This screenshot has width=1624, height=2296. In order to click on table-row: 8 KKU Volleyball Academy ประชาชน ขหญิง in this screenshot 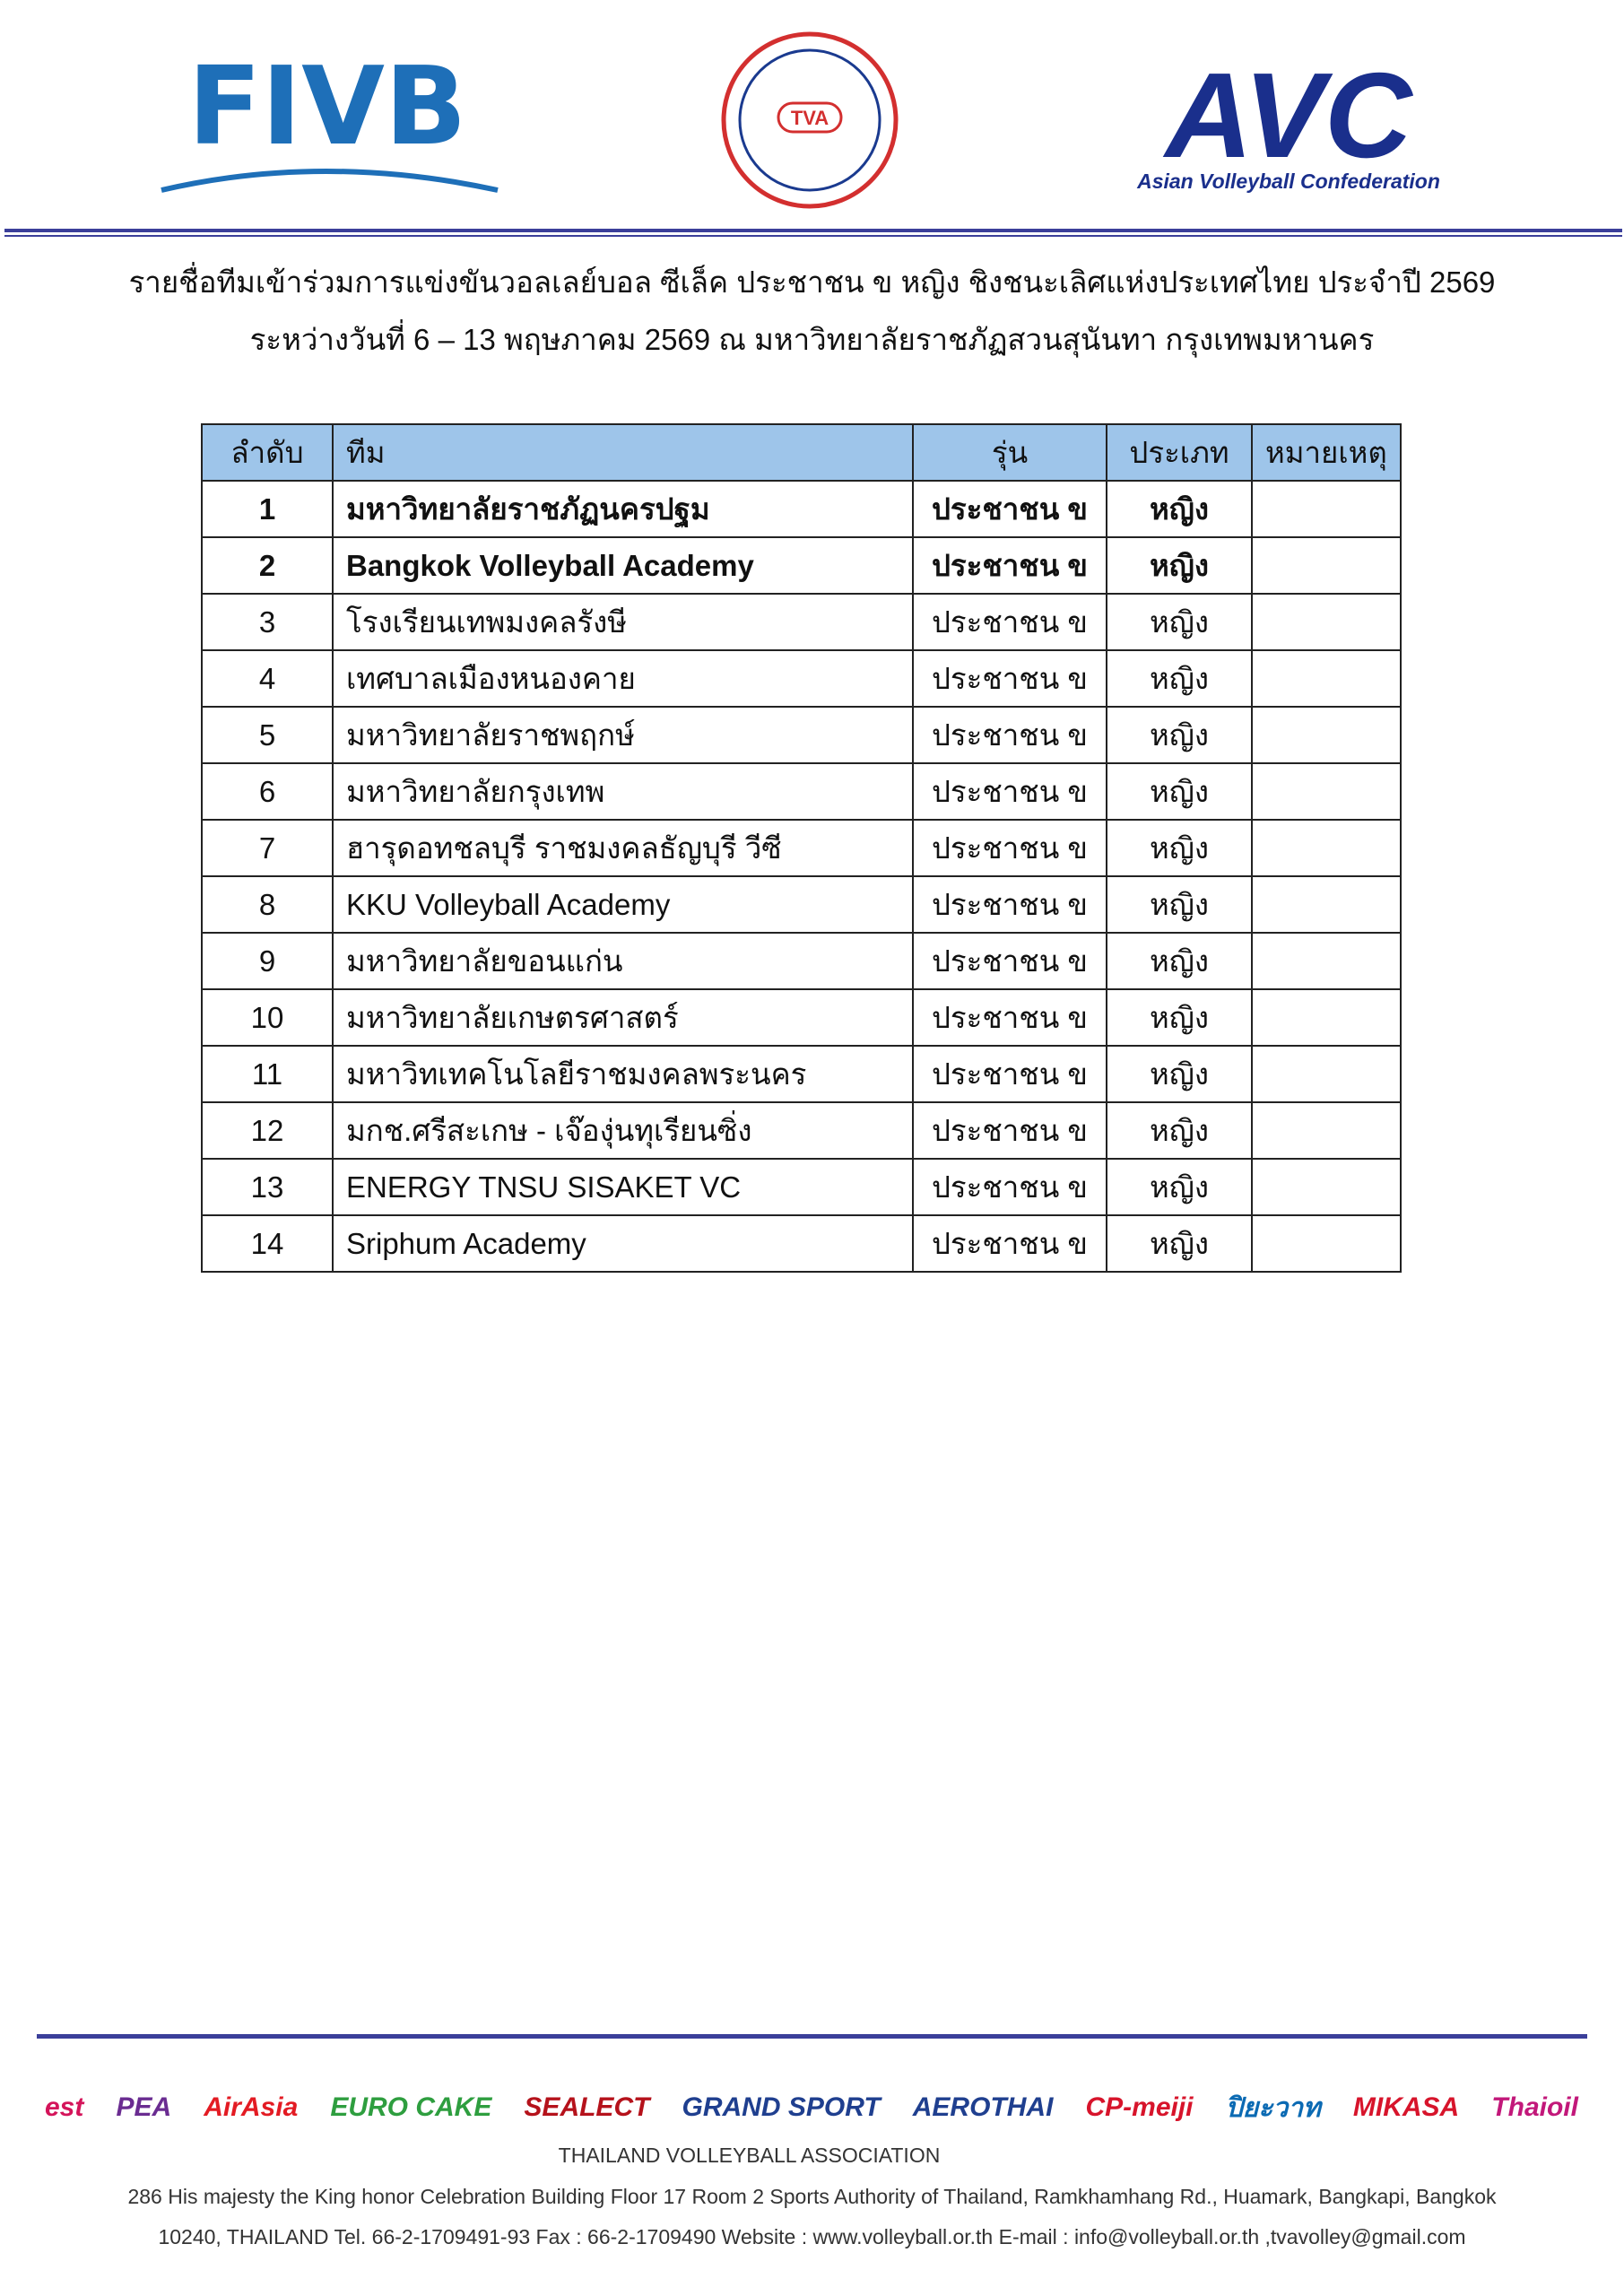, I will do `click(801, 904)`.